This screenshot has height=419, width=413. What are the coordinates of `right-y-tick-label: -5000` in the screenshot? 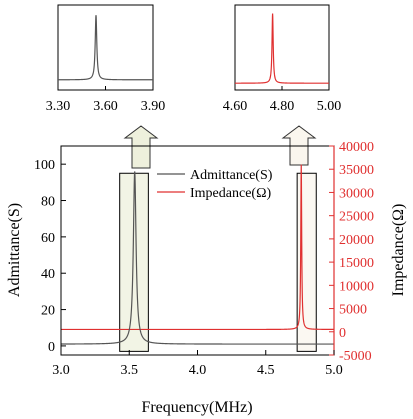 It's located at (355, 356).